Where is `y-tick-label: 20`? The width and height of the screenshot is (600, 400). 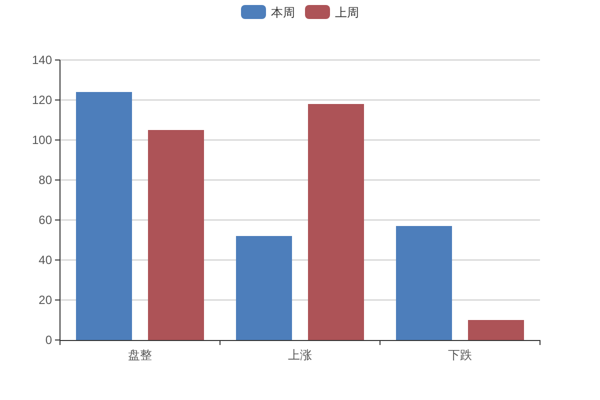 y-tick-label: 20 is located at coordinates (45, 300).